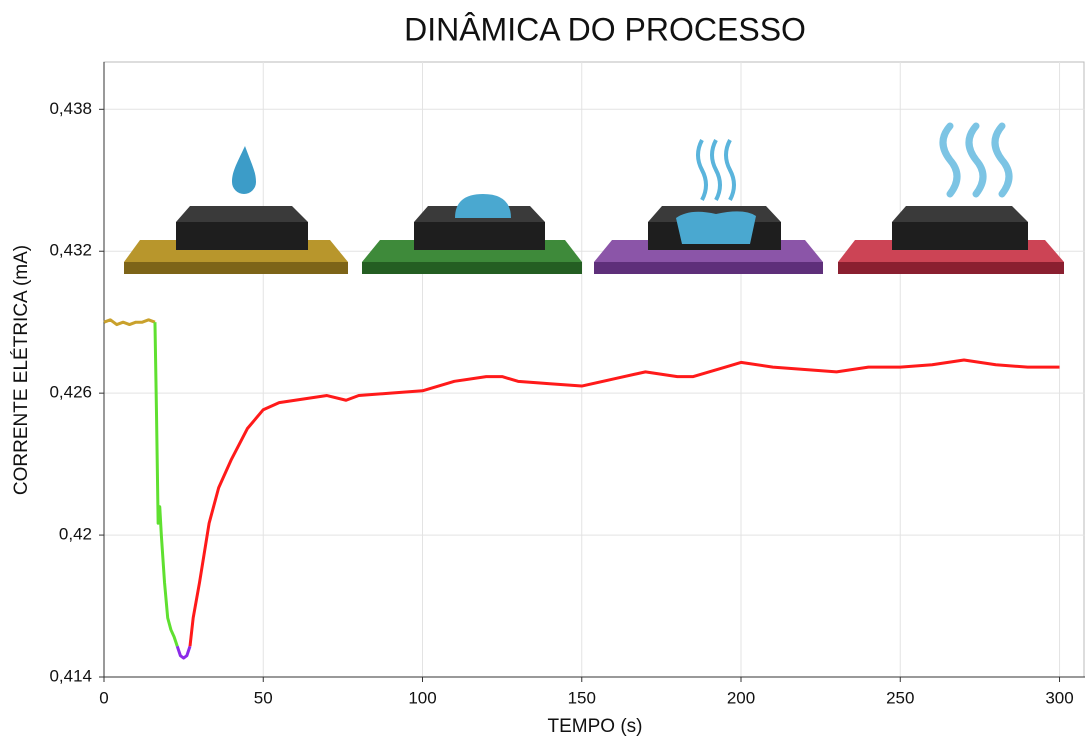 The height and width of the screenshot is (740, 1086). Describe the element at coordinates (21, 370) in the screenshot. I see `y-axis-title: CORRENTE ELÉTRICA (mA)` at that location.